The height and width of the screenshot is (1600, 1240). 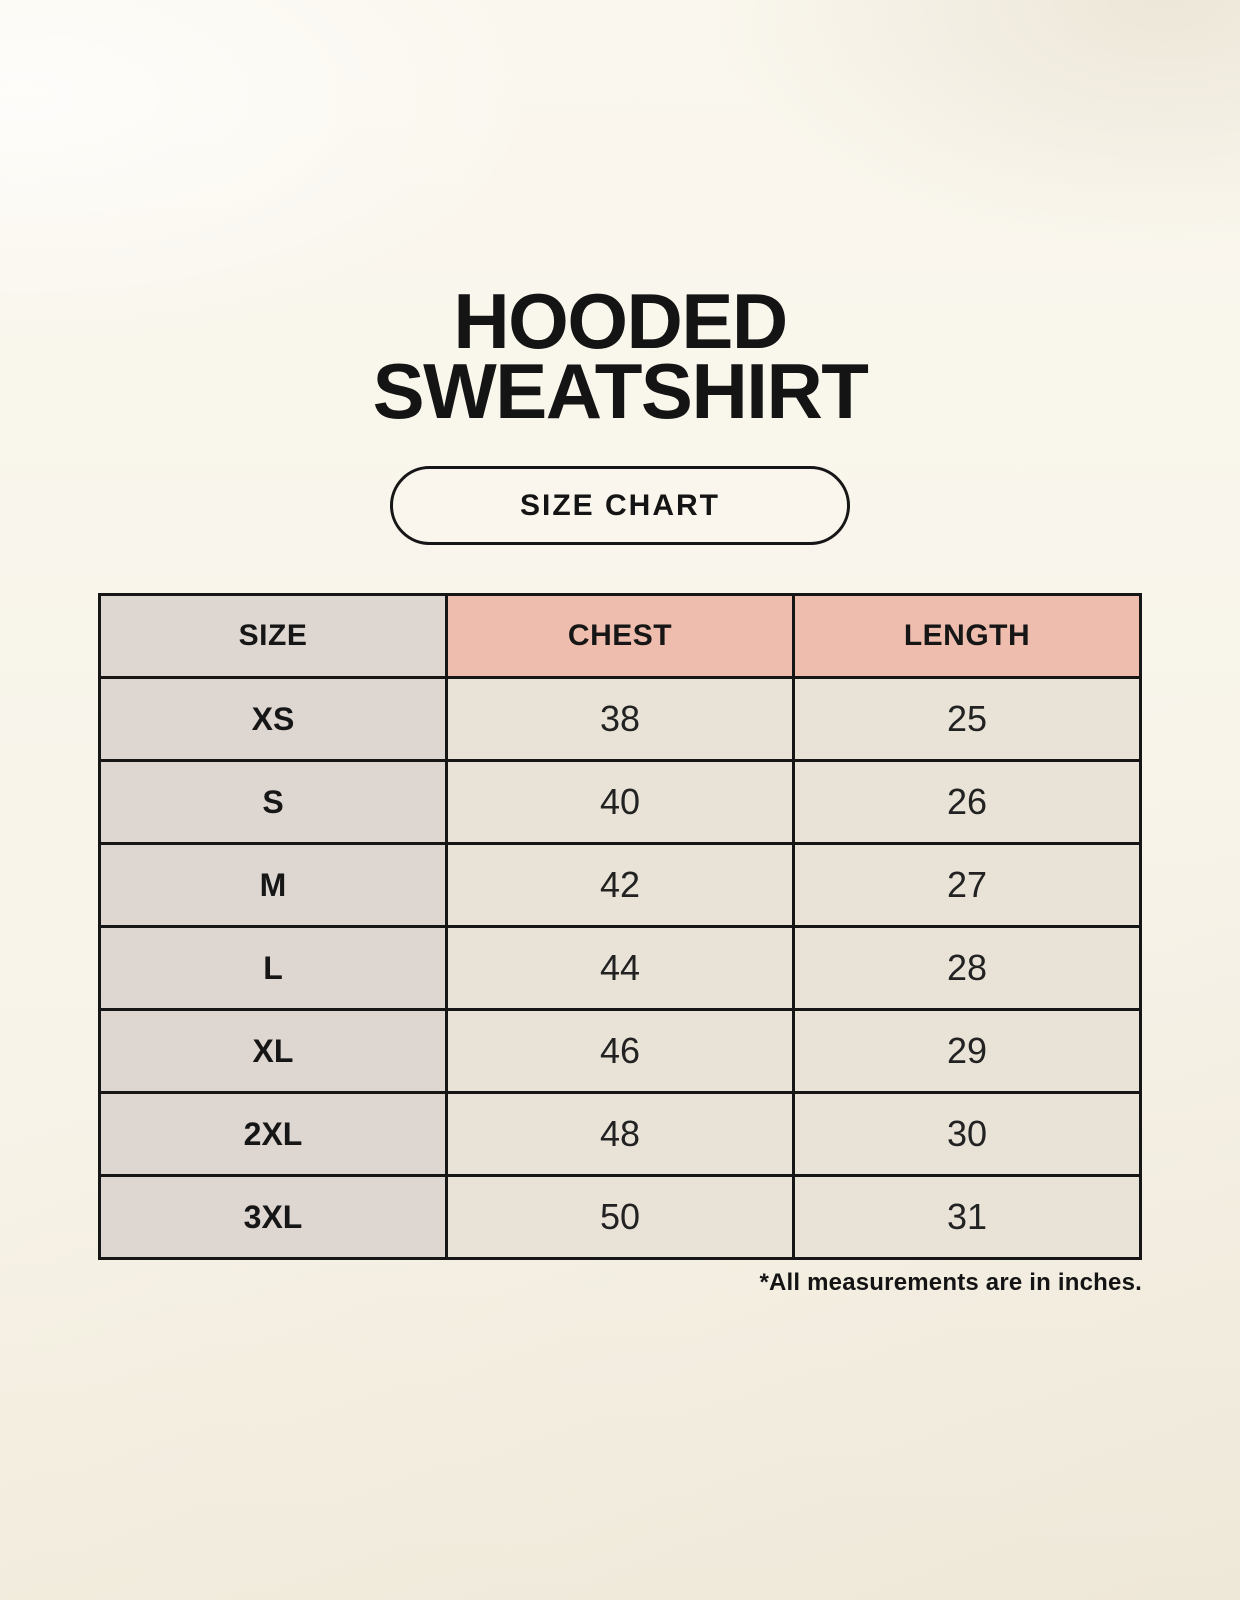 What do you see at coordinates (273, 1217) in the screenshot?
I see `size-label: 3XL` at bounding box center [273, 1217].